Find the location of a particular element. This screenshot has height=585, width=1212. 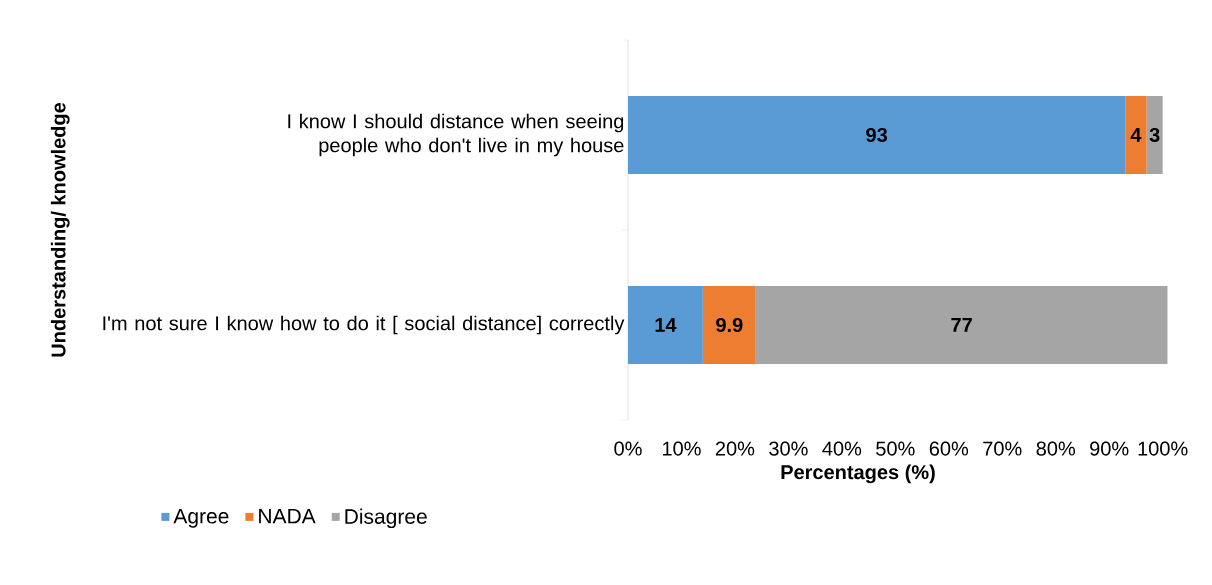

x-tick-label: 60% is located at coordinates (949, 448).